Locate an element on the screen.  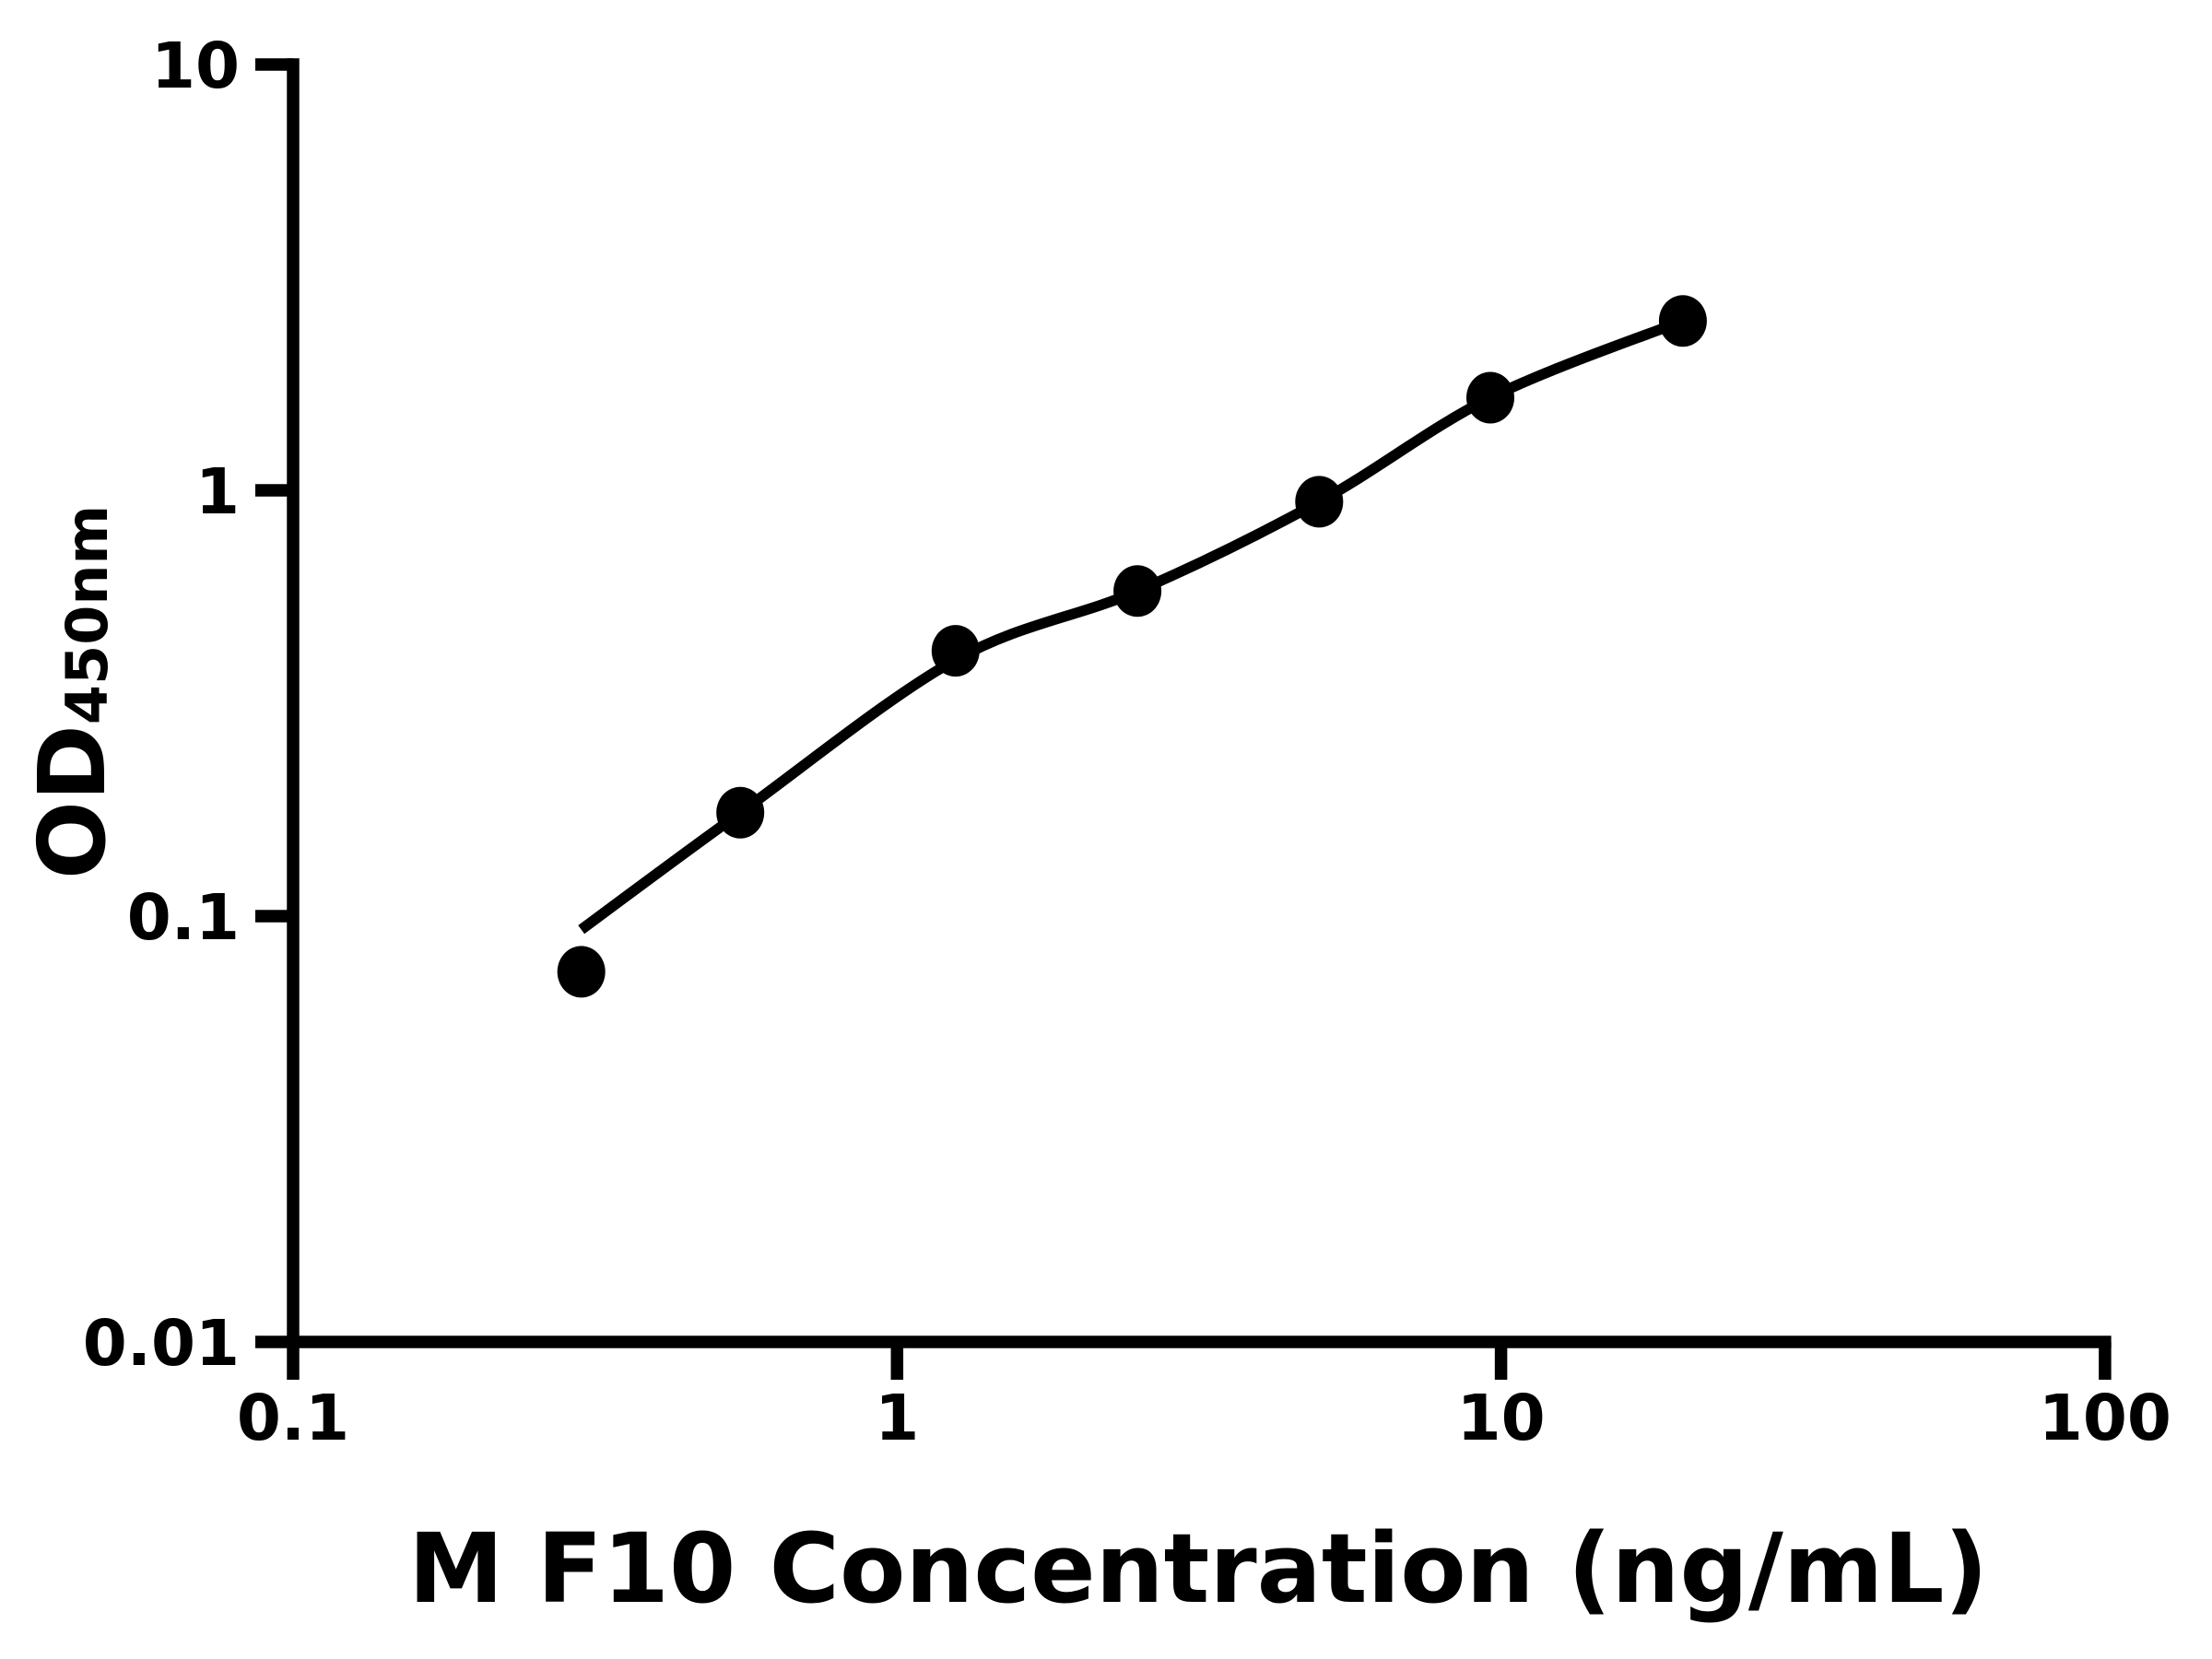
y-axis-ticks is located at coordinates (274, 703).